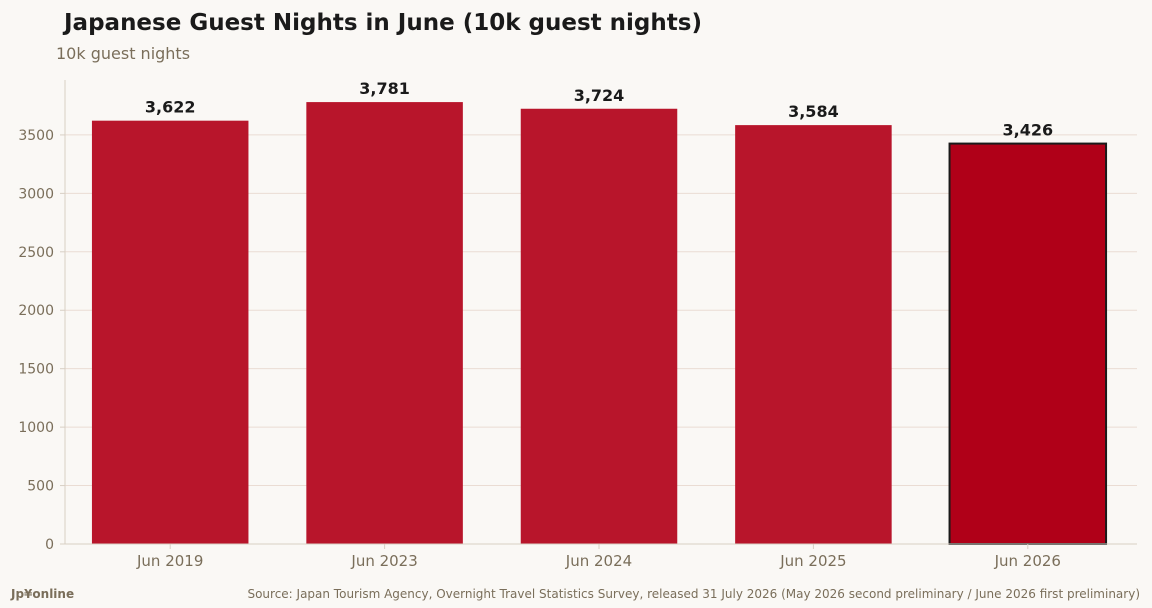 The height and width of the screenshot is (608, 1152). I want to click on data-label: 3,426, so click(1027, 130).